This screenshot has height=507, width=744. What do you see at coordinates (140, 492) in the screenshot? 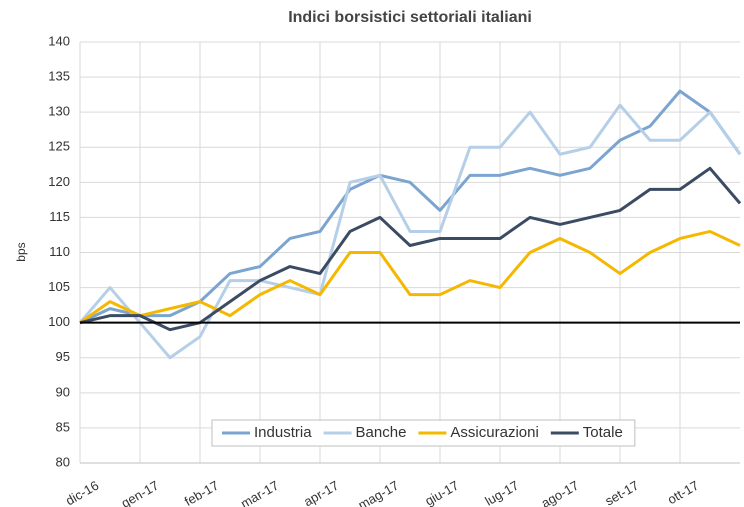
I see `x-tick-label: gen-17` at bounding box center [140, 492].